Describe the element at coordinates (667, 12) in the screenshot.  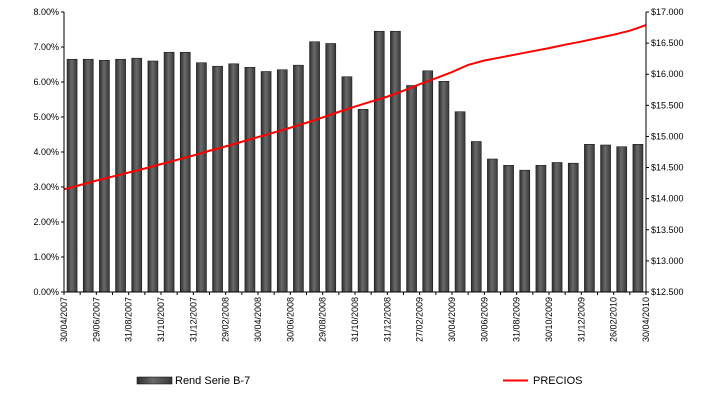
I see `right-tick-label: $17.000` at that location.